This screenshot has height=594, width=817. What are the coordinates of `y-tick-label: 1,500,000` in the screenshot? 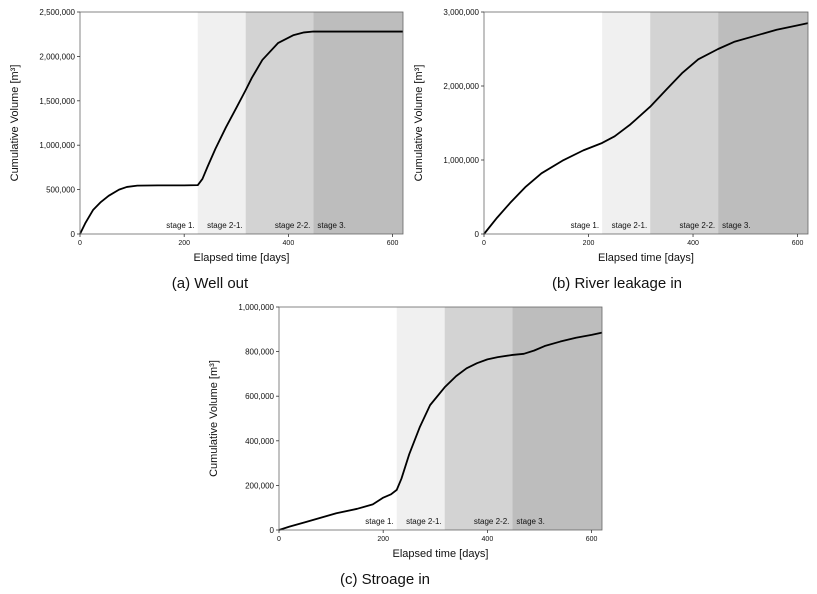 It's located at (57, 101).